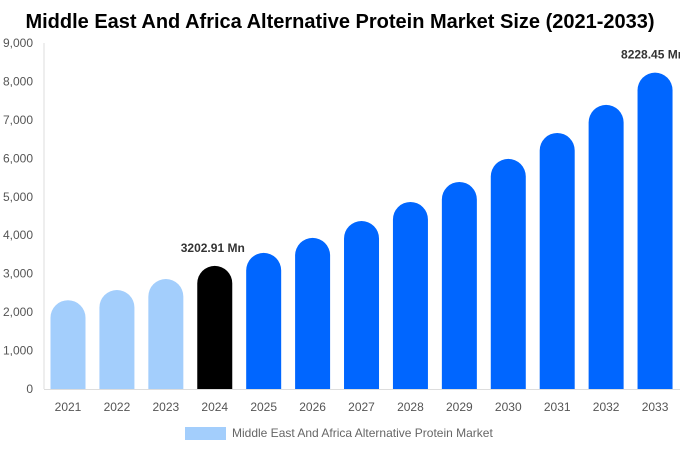 Image resolution: width=680 pixels, height=450 pixels. What do you see at coordinates (655, 231) in the screenshot?
I see `bar-2033` at bounding box center [655, 231].